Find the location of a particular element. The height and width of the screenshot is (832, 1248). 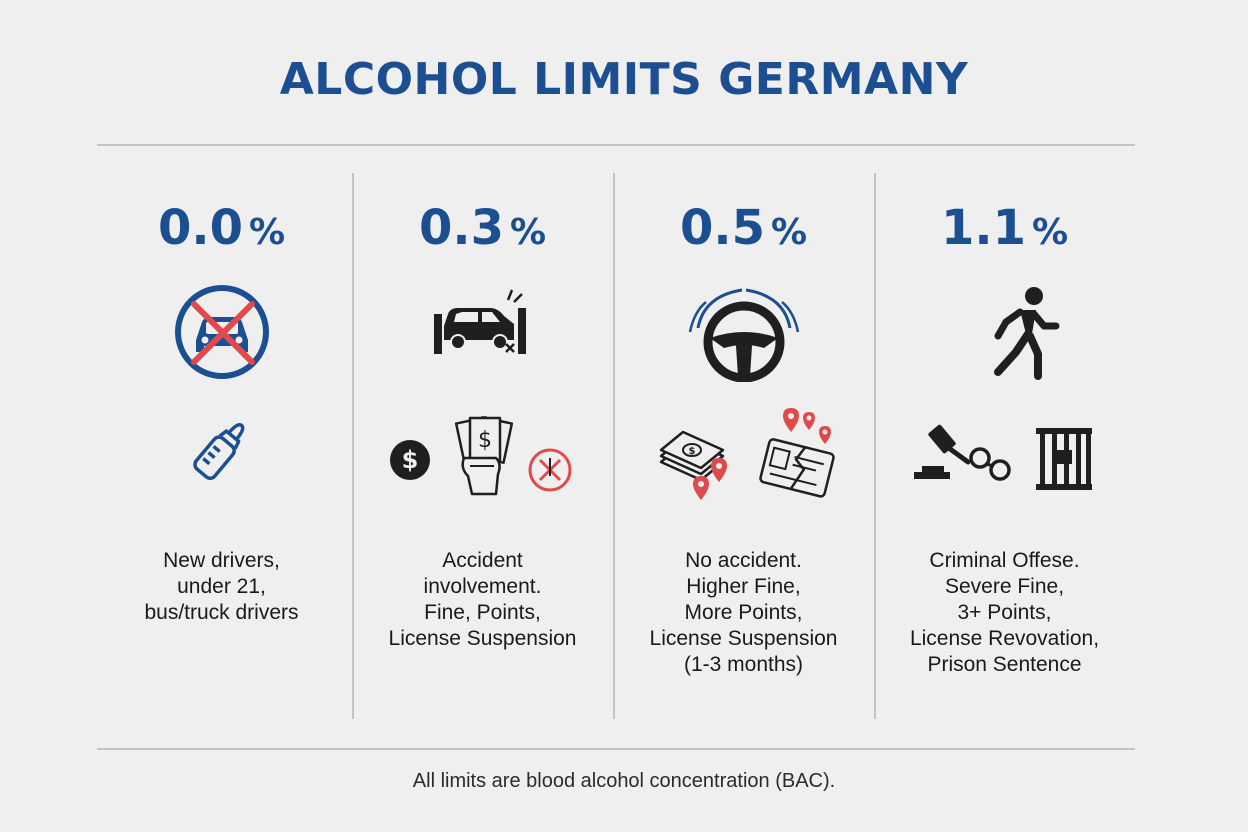

broken-license-icon is located at coordinates (798, 454).